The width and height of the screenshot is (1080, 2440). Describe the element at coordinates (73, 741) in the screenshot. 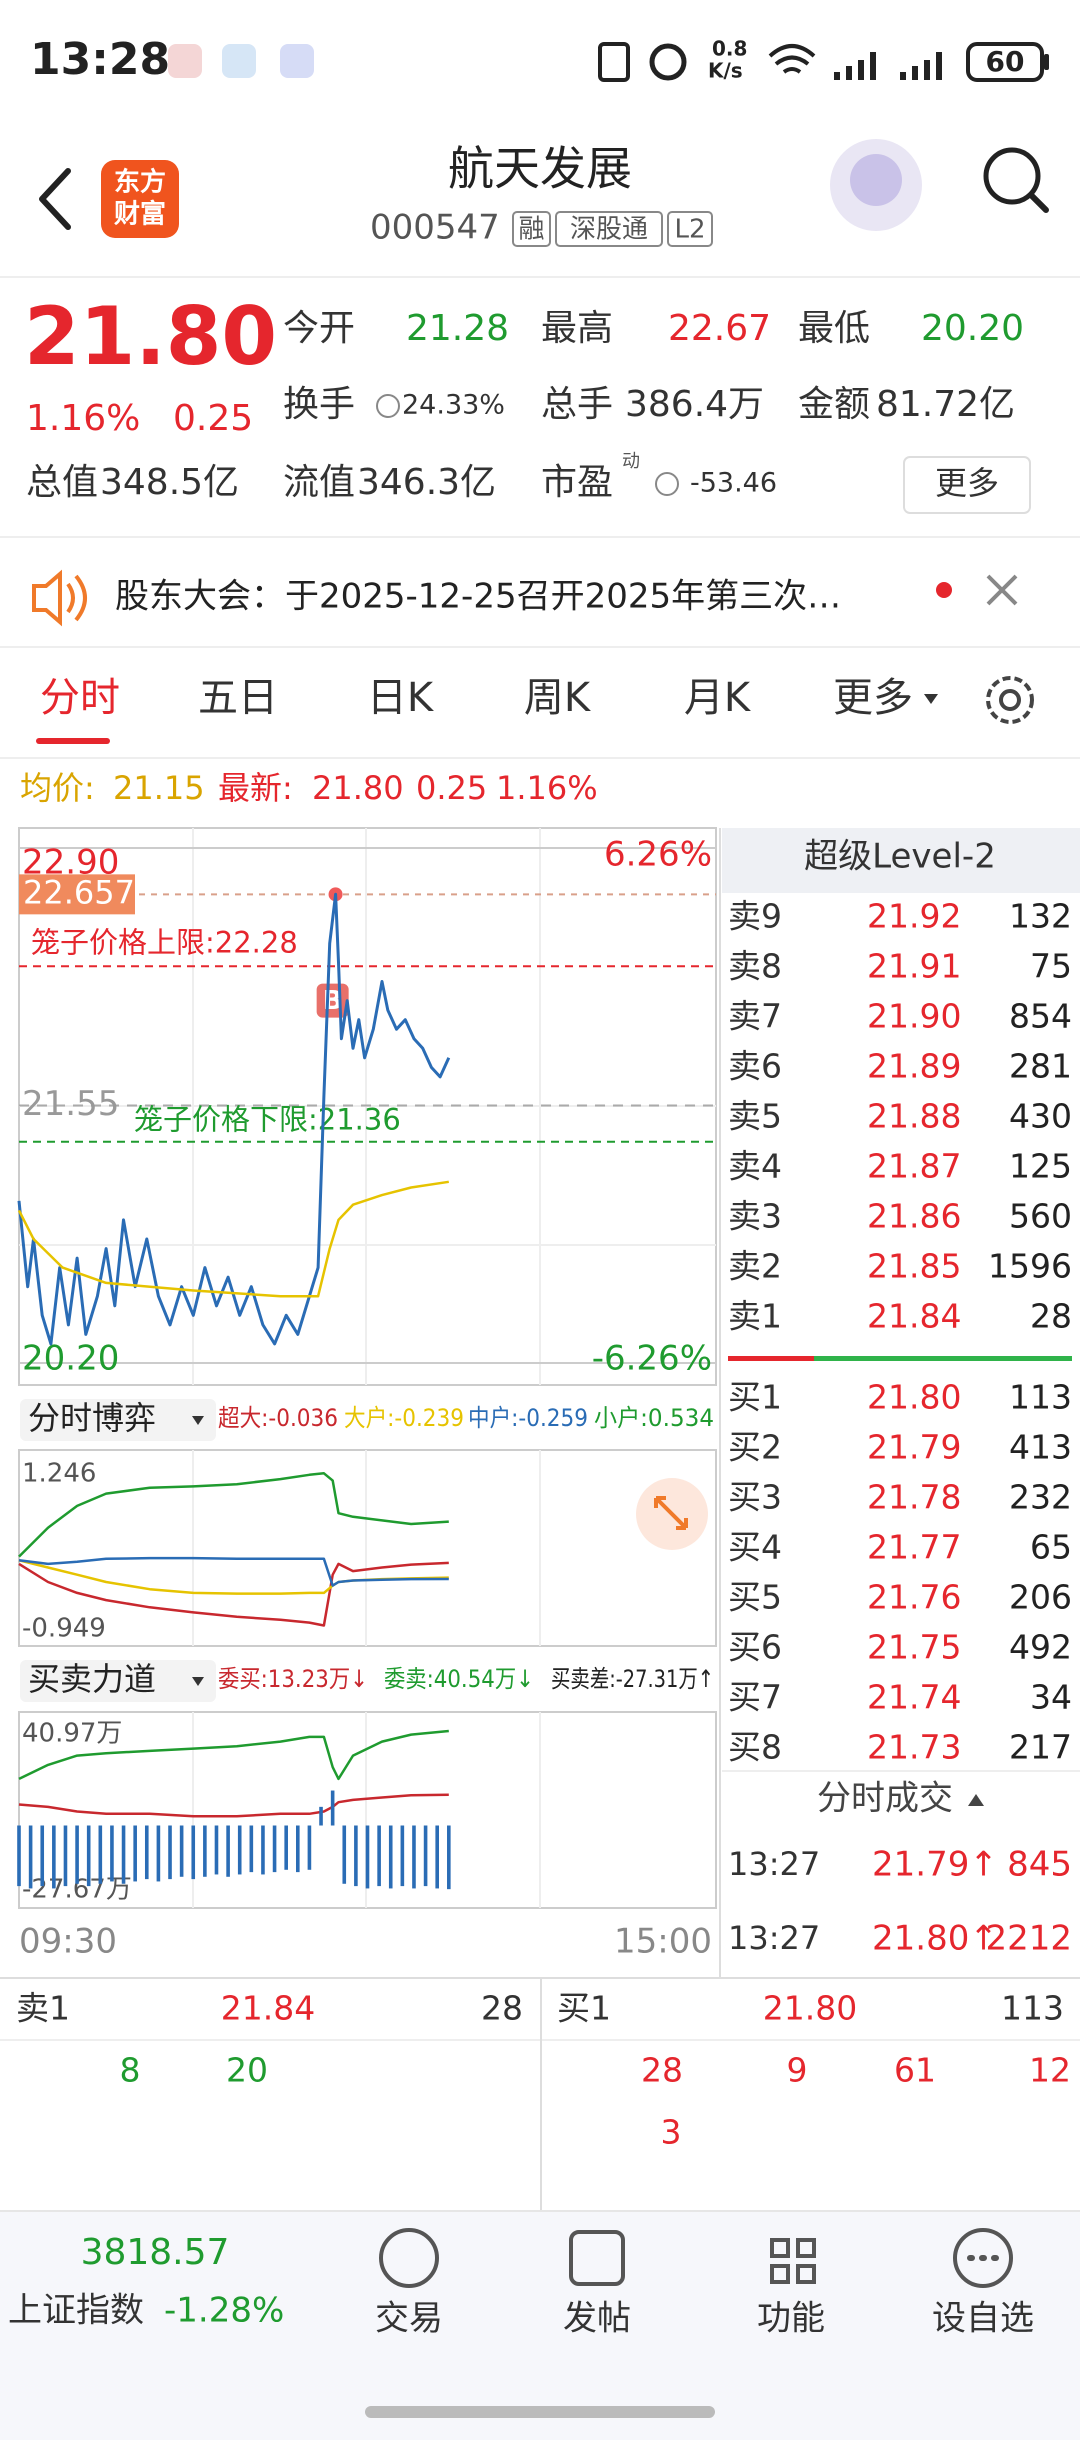

I see `tab-underline` at that location.